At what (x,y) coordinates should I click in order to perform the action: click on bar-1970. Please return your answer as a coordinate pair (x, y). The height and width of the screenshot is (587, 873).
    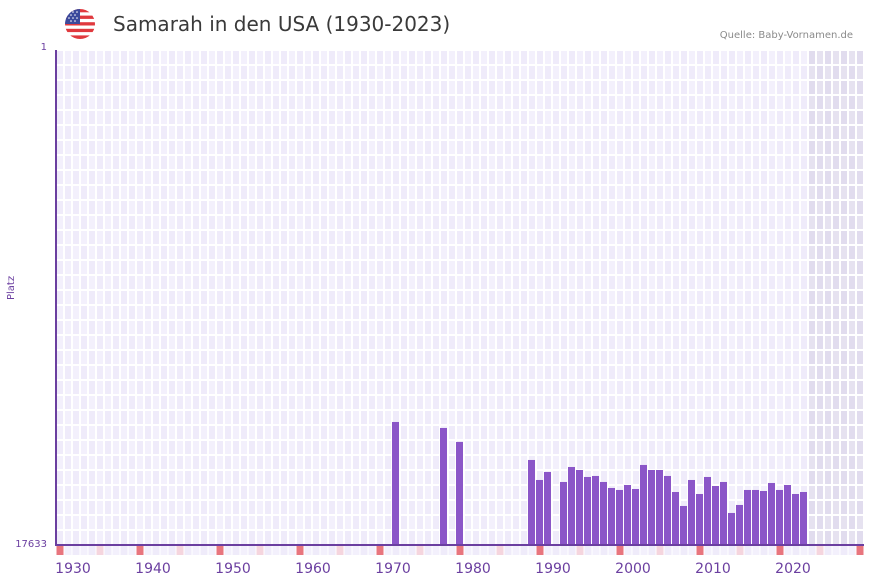
    Looking at the image, I should click on (395, 483).